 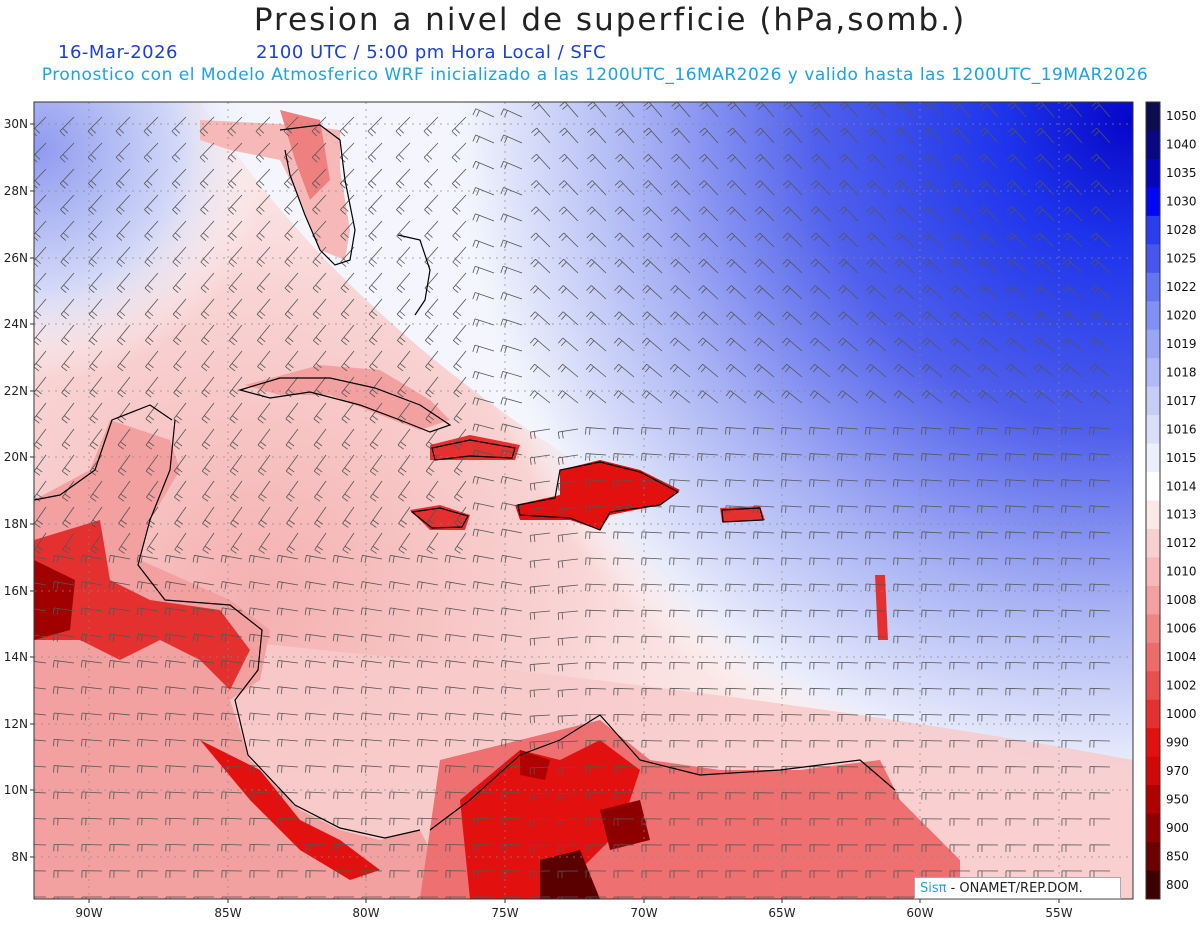 I want to click on lat-label: 18N, so click(x=16, y=524).